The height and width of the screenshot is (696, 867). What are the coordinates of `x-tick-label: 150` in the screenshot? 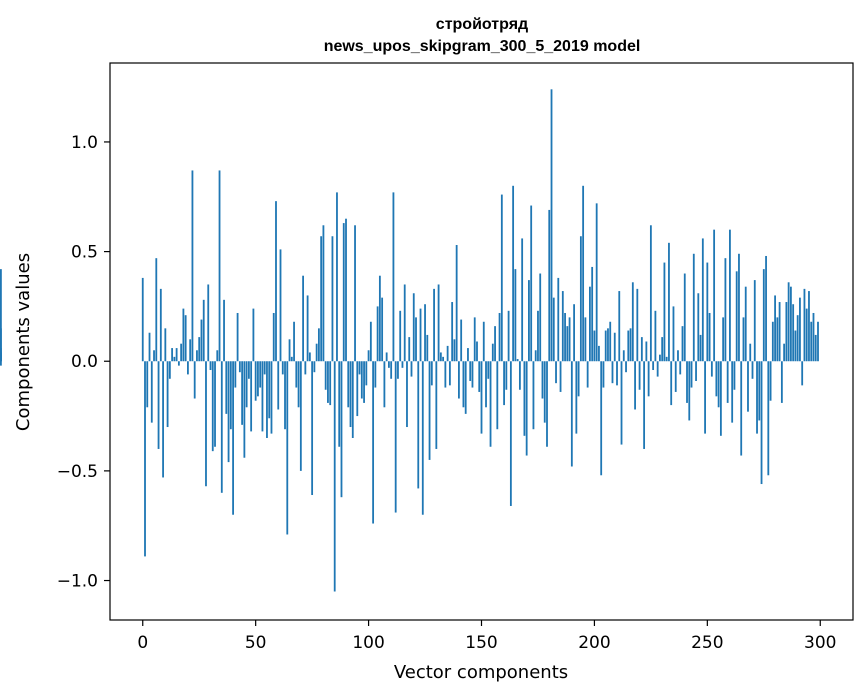 It's located at (481, 643).